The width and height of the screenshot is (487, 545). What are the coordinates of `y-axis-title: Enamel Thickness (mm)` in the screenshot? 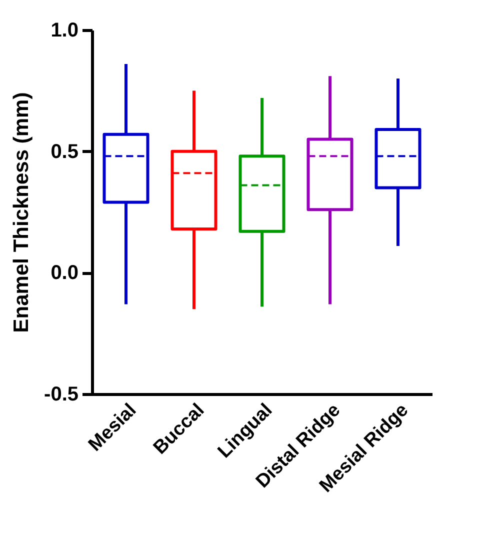 It's located at (22, 212).